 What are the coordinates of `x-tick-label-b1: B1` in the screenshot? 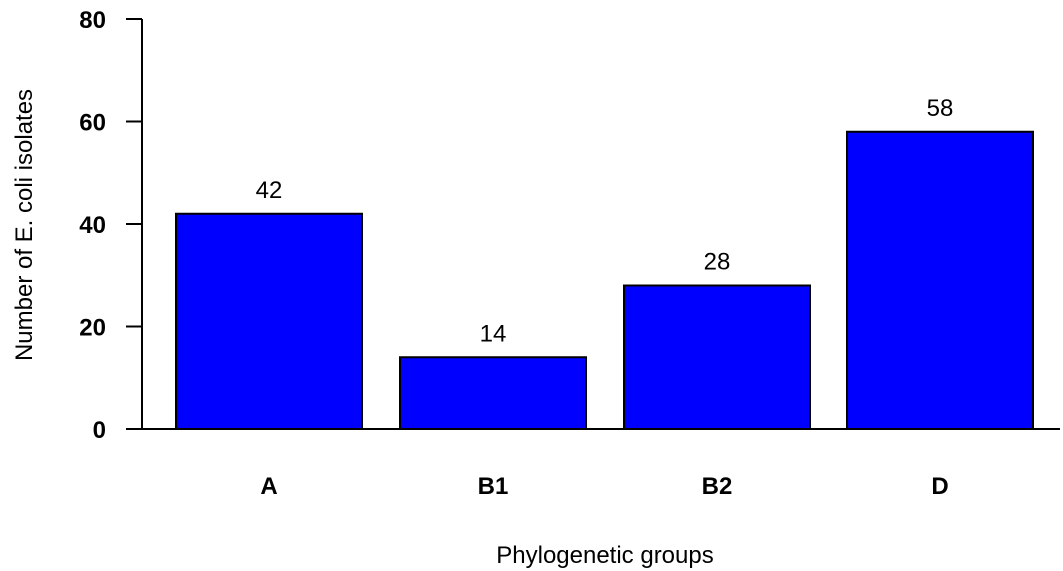 It's located at (493, 486).